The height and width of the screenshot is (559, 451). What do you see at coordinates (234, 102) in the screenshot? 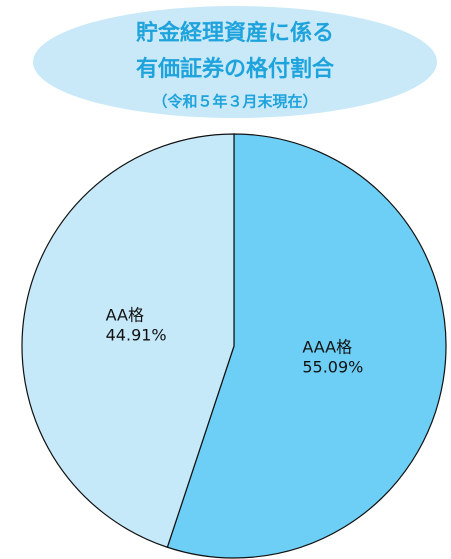
I see `chart-subtitle: （令和５年３月末現在）` at bounding box center [234, 102].